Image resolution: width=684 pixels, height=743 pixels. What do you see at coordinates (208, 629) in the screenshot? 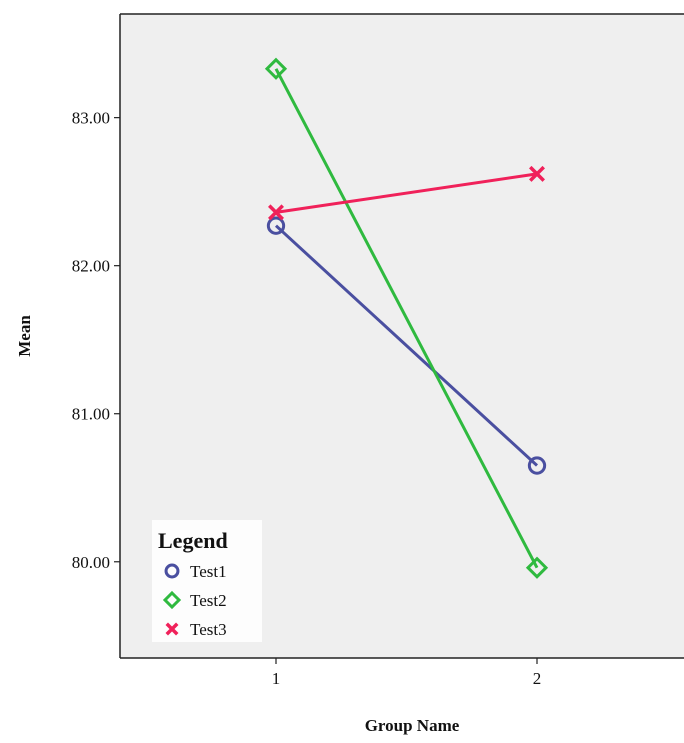
I see `legend-item-label: Test3` at bounding box center [208, 629].